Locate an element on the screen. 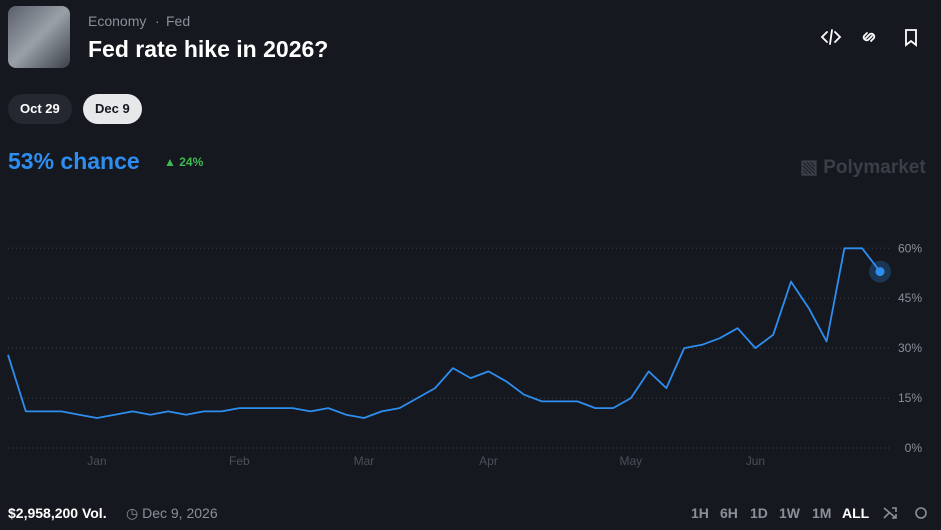 The width and height of the screenshot is (941, 530). settings-icon is located at coordinates (921, 513).